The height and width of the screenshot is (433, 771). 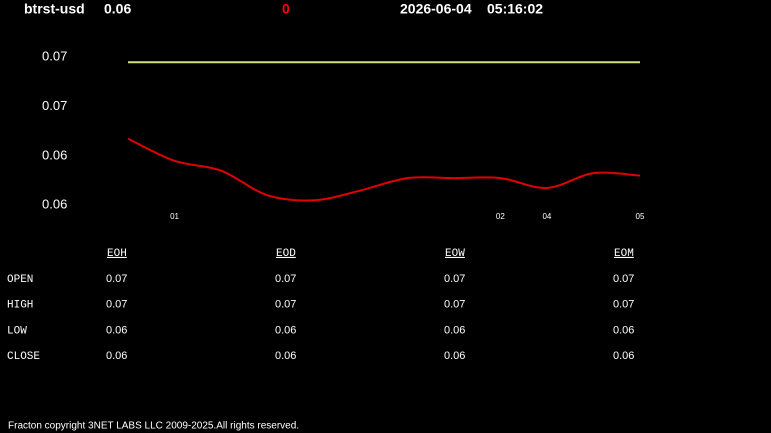 I want to click on line-series, so click(x=384, y=169).